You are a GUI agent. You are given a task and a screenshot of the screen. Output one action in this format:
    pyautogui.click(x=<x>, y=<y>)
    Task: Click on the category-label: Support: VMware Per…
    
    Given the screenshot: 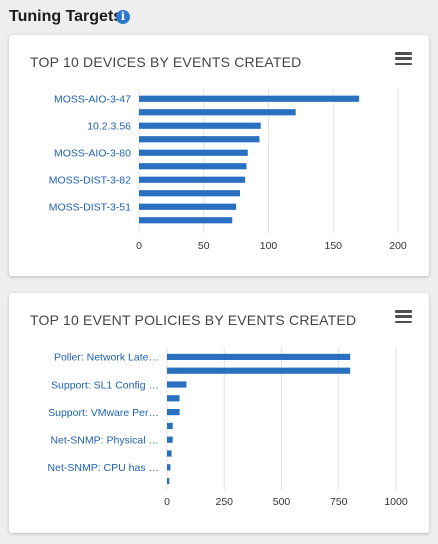 What is the action you would take?
    pyautogui.click(x=103, y=413)
    